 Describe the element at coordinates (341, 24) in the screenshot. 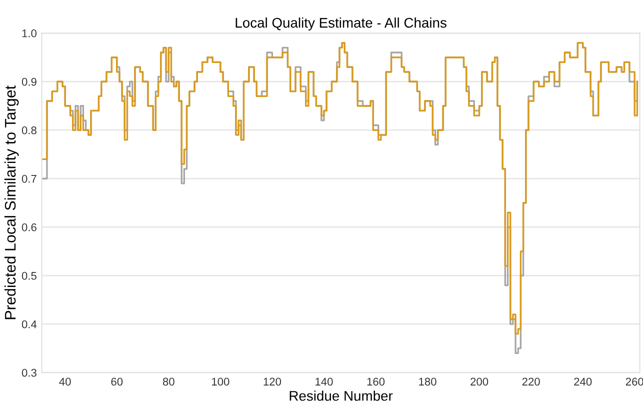

I see `chart-title: Local Quality Estimate - All Chains` at that location.